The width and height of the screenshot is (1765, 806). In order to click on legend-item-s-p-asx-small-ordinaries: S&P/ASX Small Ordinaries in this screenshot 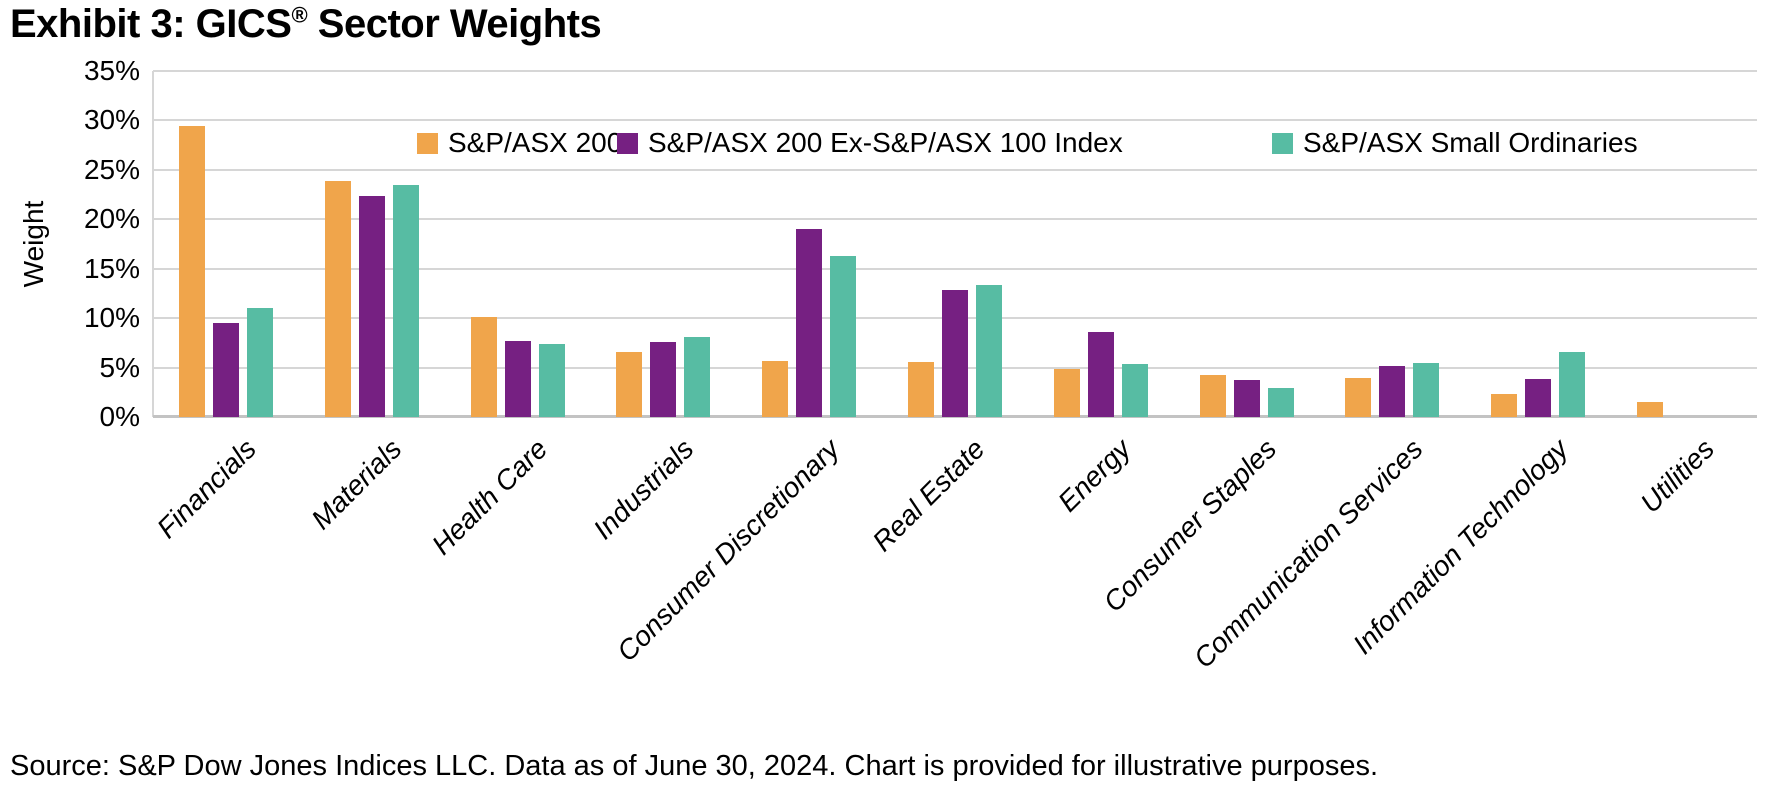, I will do `click(1455, 143)`.